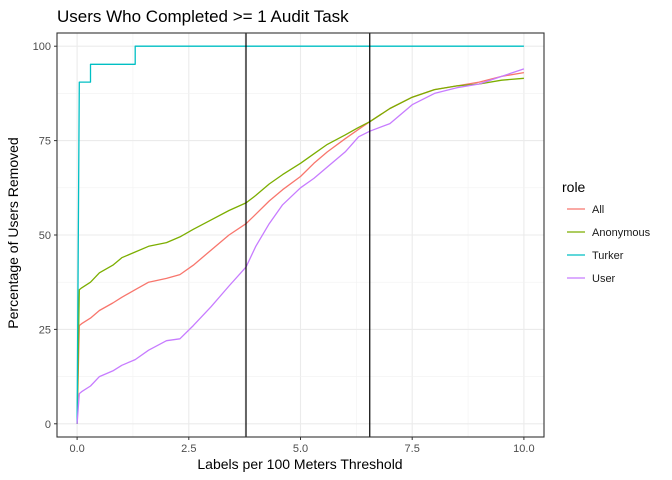  Describe the element at coordinates (48, 425) in the screenshot. I see `y-tick-label: 0` at that location.